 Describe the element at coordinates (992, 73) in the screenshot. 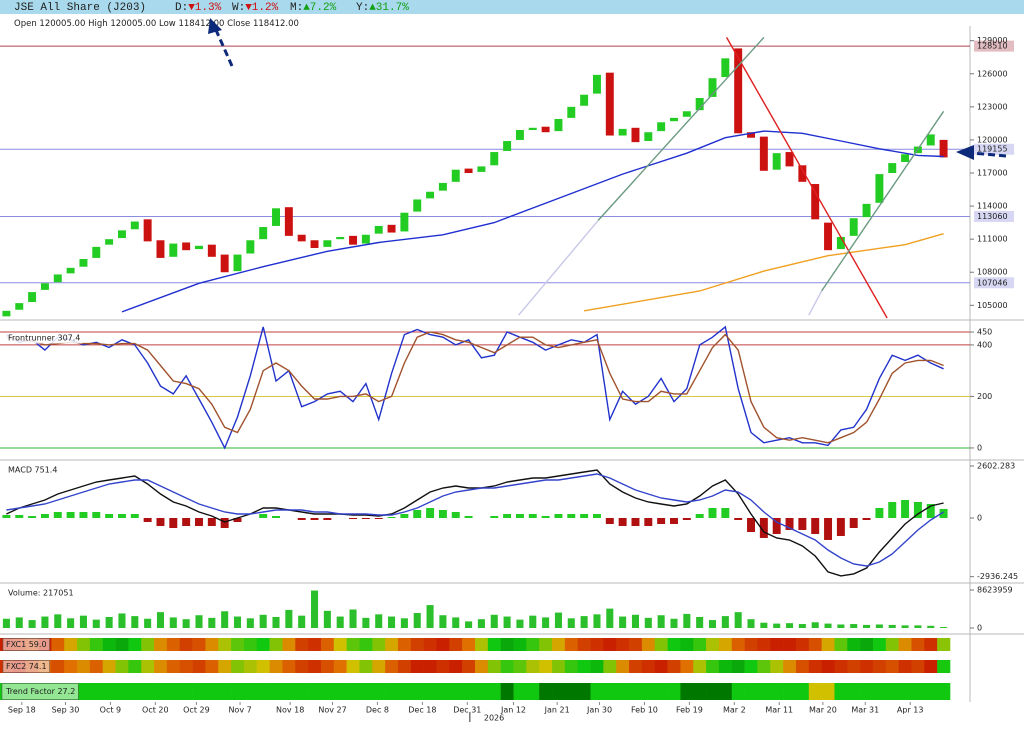

I see `y-tick-label: 126000` at that location.